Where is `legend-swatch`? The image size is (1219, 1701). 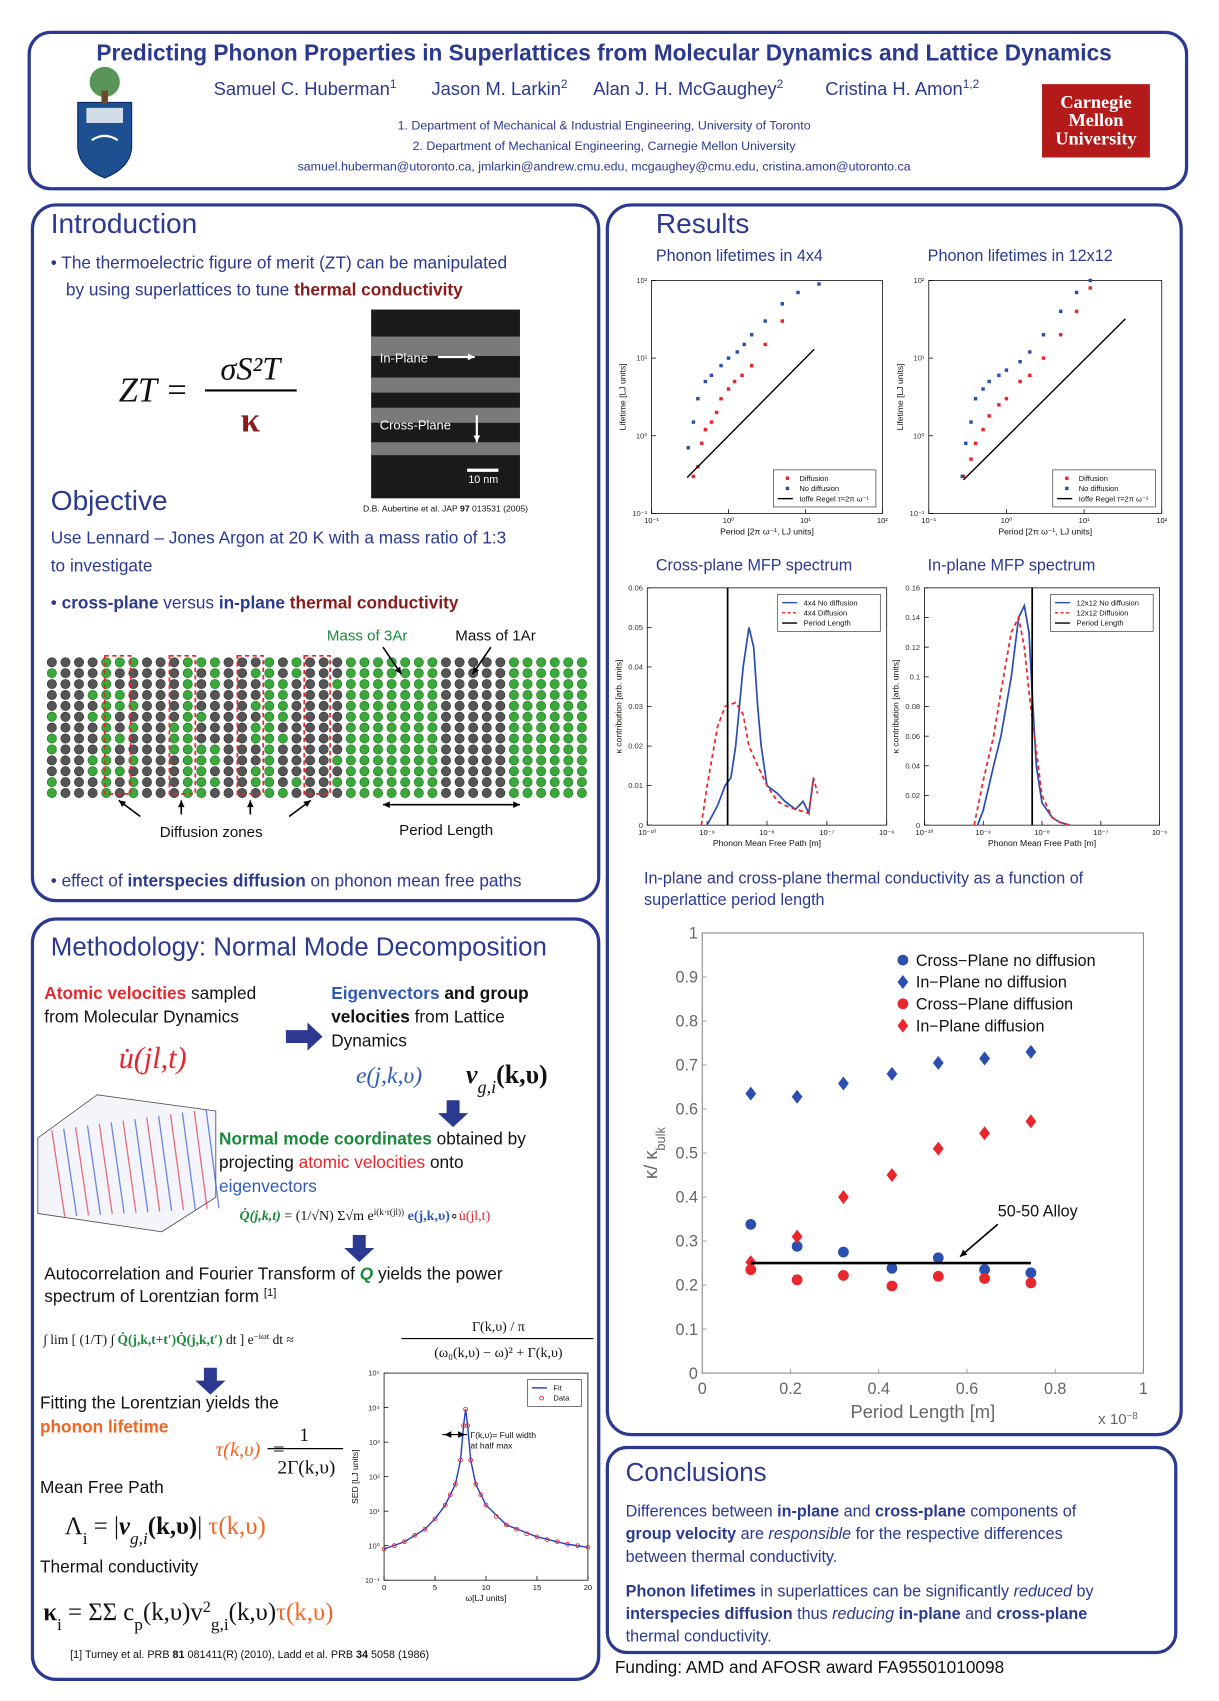 legend-swatch is located at coordinates (541, 1398).